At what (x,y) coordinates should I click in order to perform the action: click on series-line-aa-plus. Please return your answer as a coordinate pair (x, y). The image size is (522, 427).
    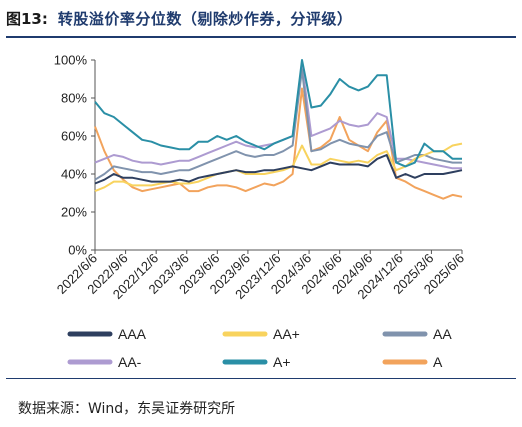
    Looking at the image, I should click on (278, 167).